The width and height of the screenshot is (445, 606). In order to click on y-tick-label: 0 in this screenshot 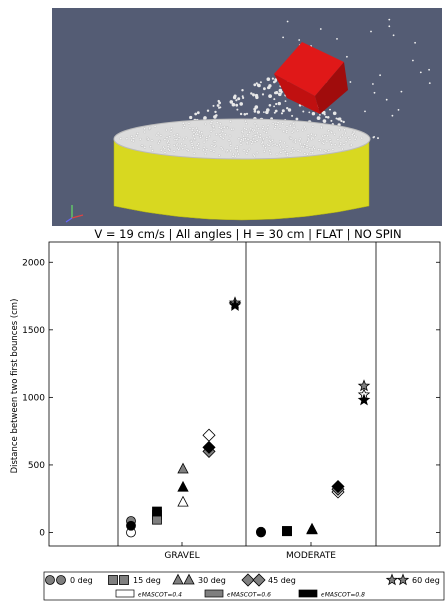, I will do `click(42, 533)`.